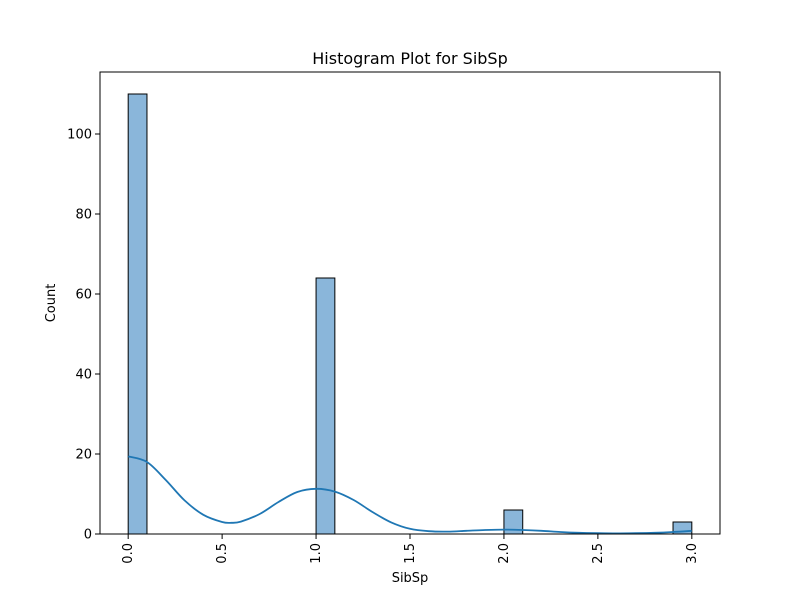 This screenshot has width=800, height=600. I want to click on y-axis-label: Count, so click(51, 303).